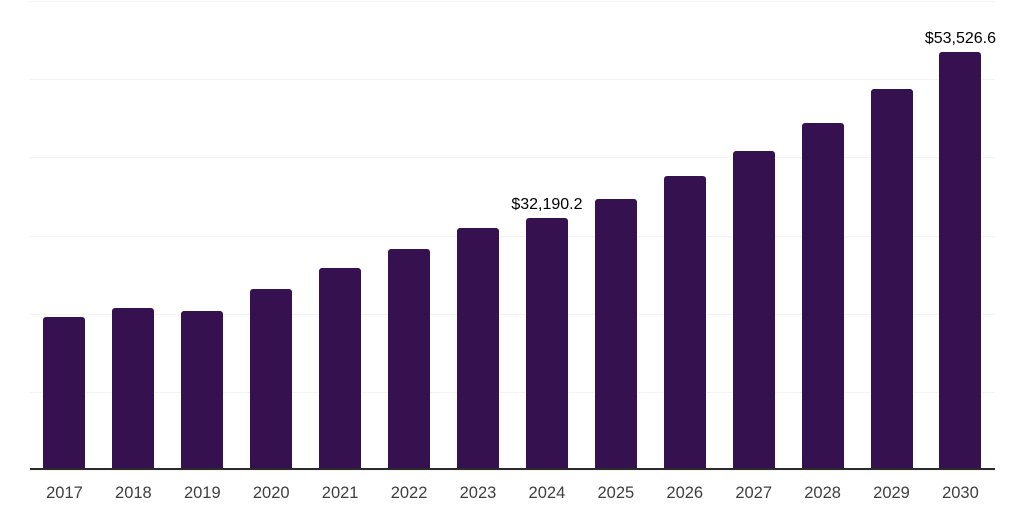  What do you see at coordinates (822, 296) in the screenshot?
I see `bar-2028` at bounding box center [822, 296].